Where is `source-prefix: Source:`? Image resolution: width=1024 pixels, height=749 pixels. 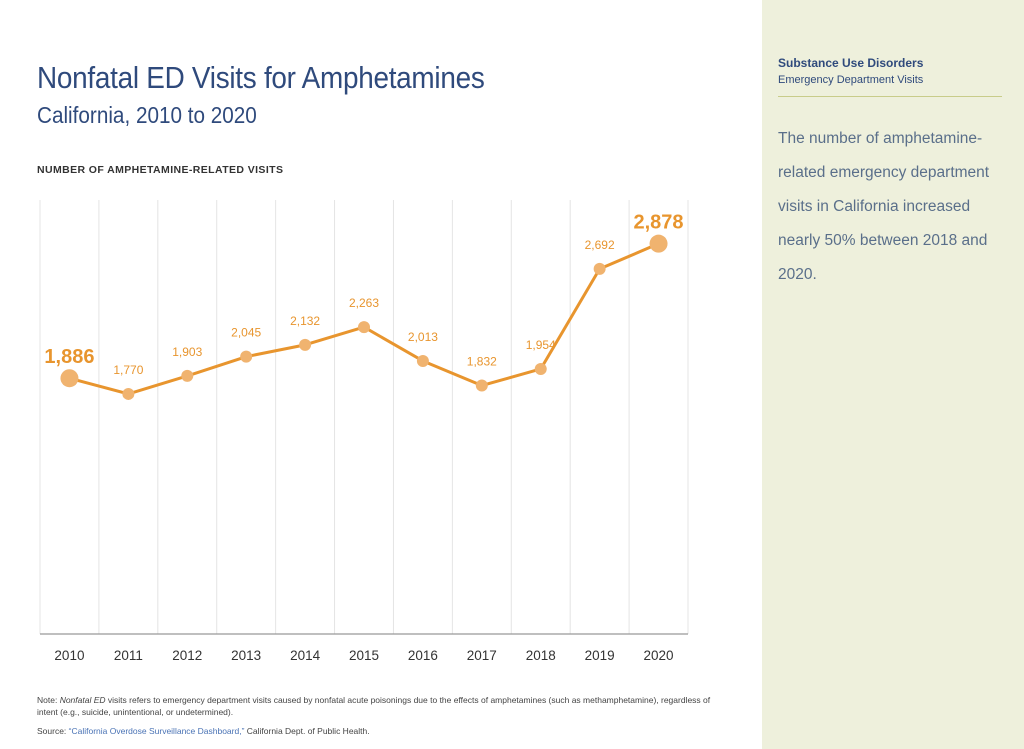 source-prefix: Source: is located at coordinates (53, 731).